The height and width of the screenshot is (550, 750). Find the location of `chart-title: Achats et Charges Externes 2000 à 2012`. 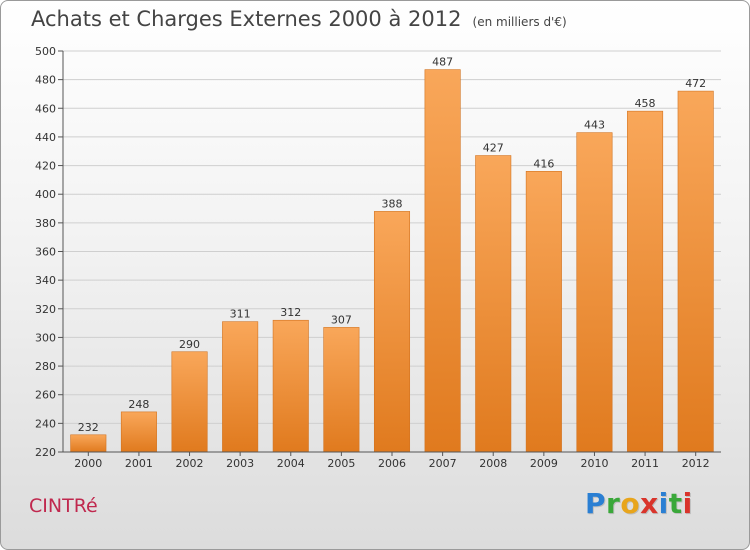

chart-title: Achats et Charges Externes 2000 à 2012 is located at coordinates (246, 19).